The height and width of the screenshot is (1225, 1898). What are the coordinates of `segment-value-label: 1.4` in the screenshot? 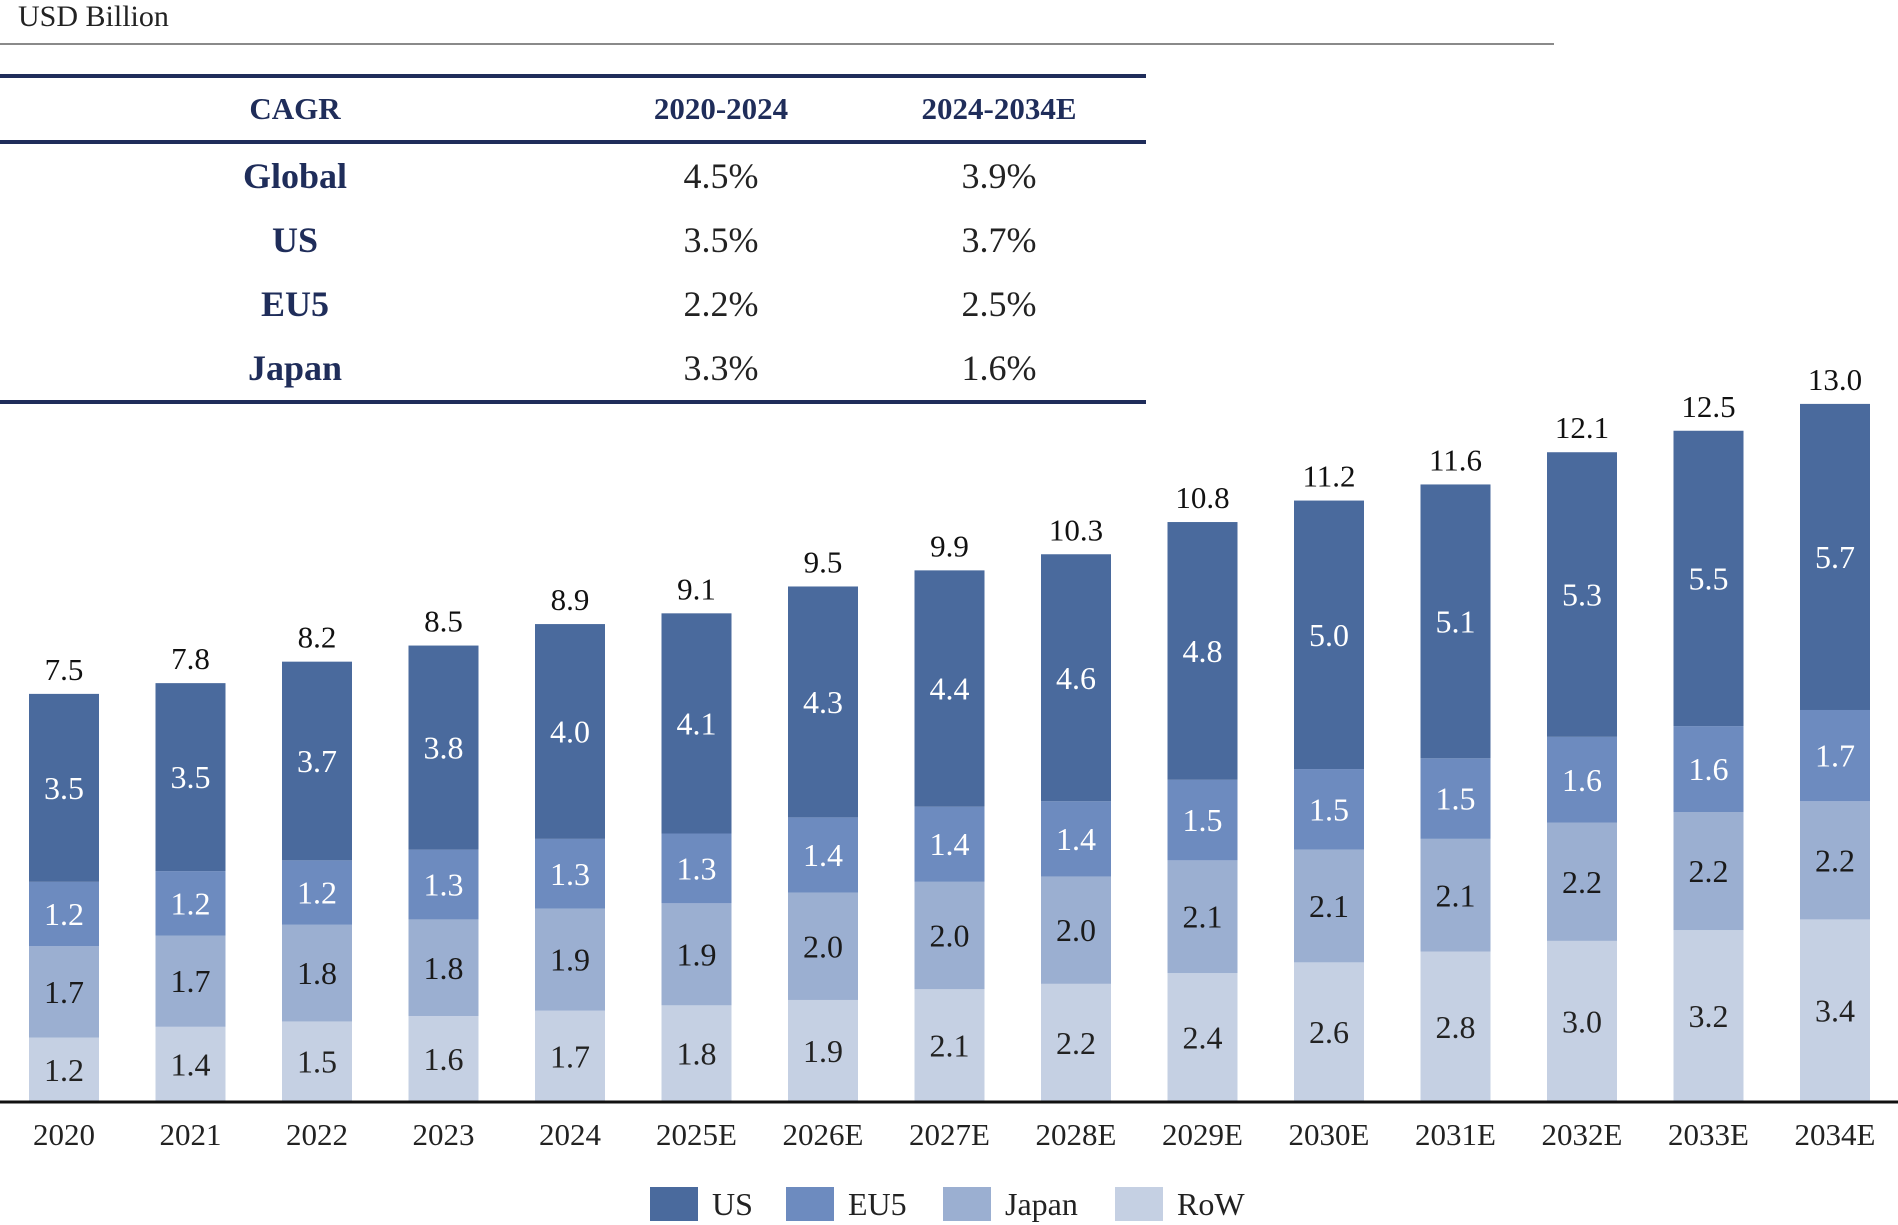 It's located at (191, 1064).